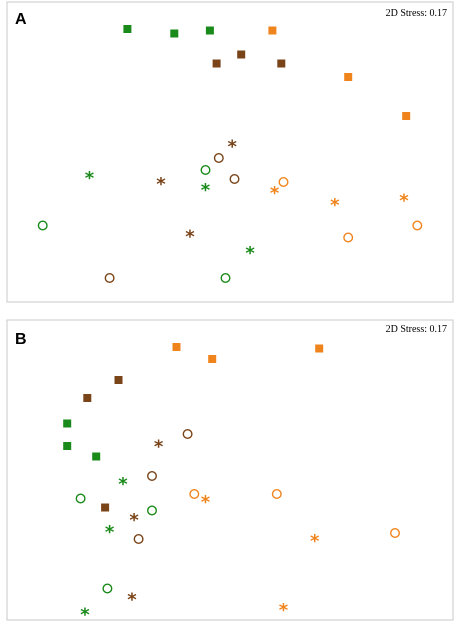  I want to click on panel-a-label: A, so click(21, 19).